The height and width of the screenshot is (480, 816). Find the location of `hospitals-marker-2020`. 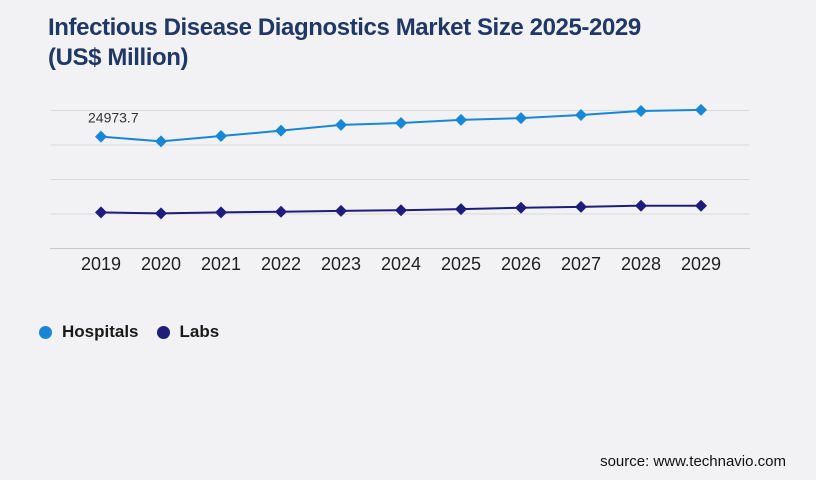

hospitals-marker-2020 is located at coordinates (161, 141).